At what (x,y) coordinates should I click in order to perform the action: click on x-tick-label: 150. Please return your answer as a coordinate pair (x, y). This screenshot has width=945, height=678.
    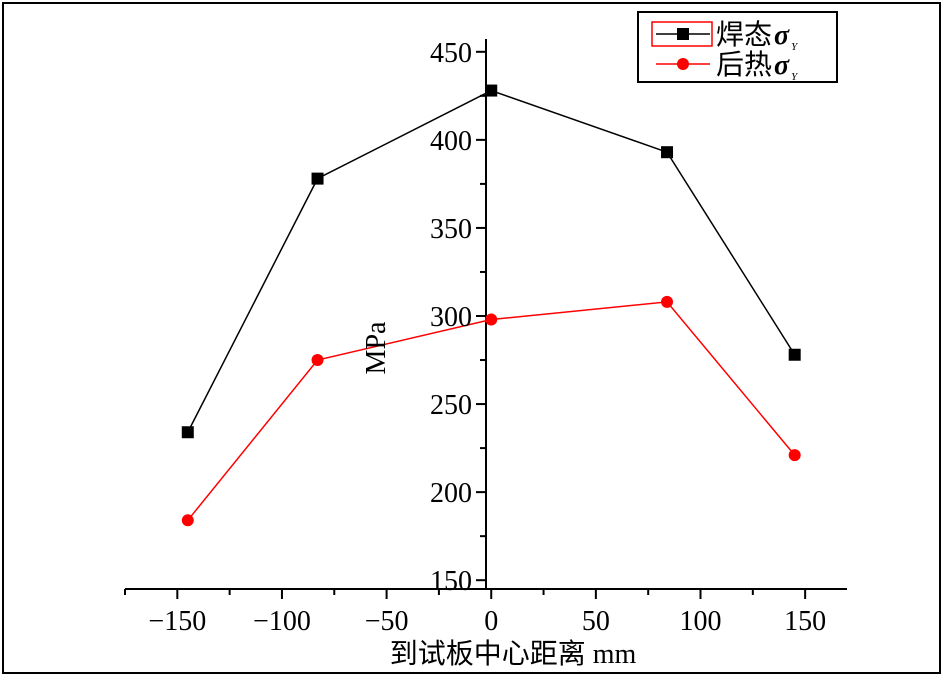
    Looking at the image, I should click on (805, 621).